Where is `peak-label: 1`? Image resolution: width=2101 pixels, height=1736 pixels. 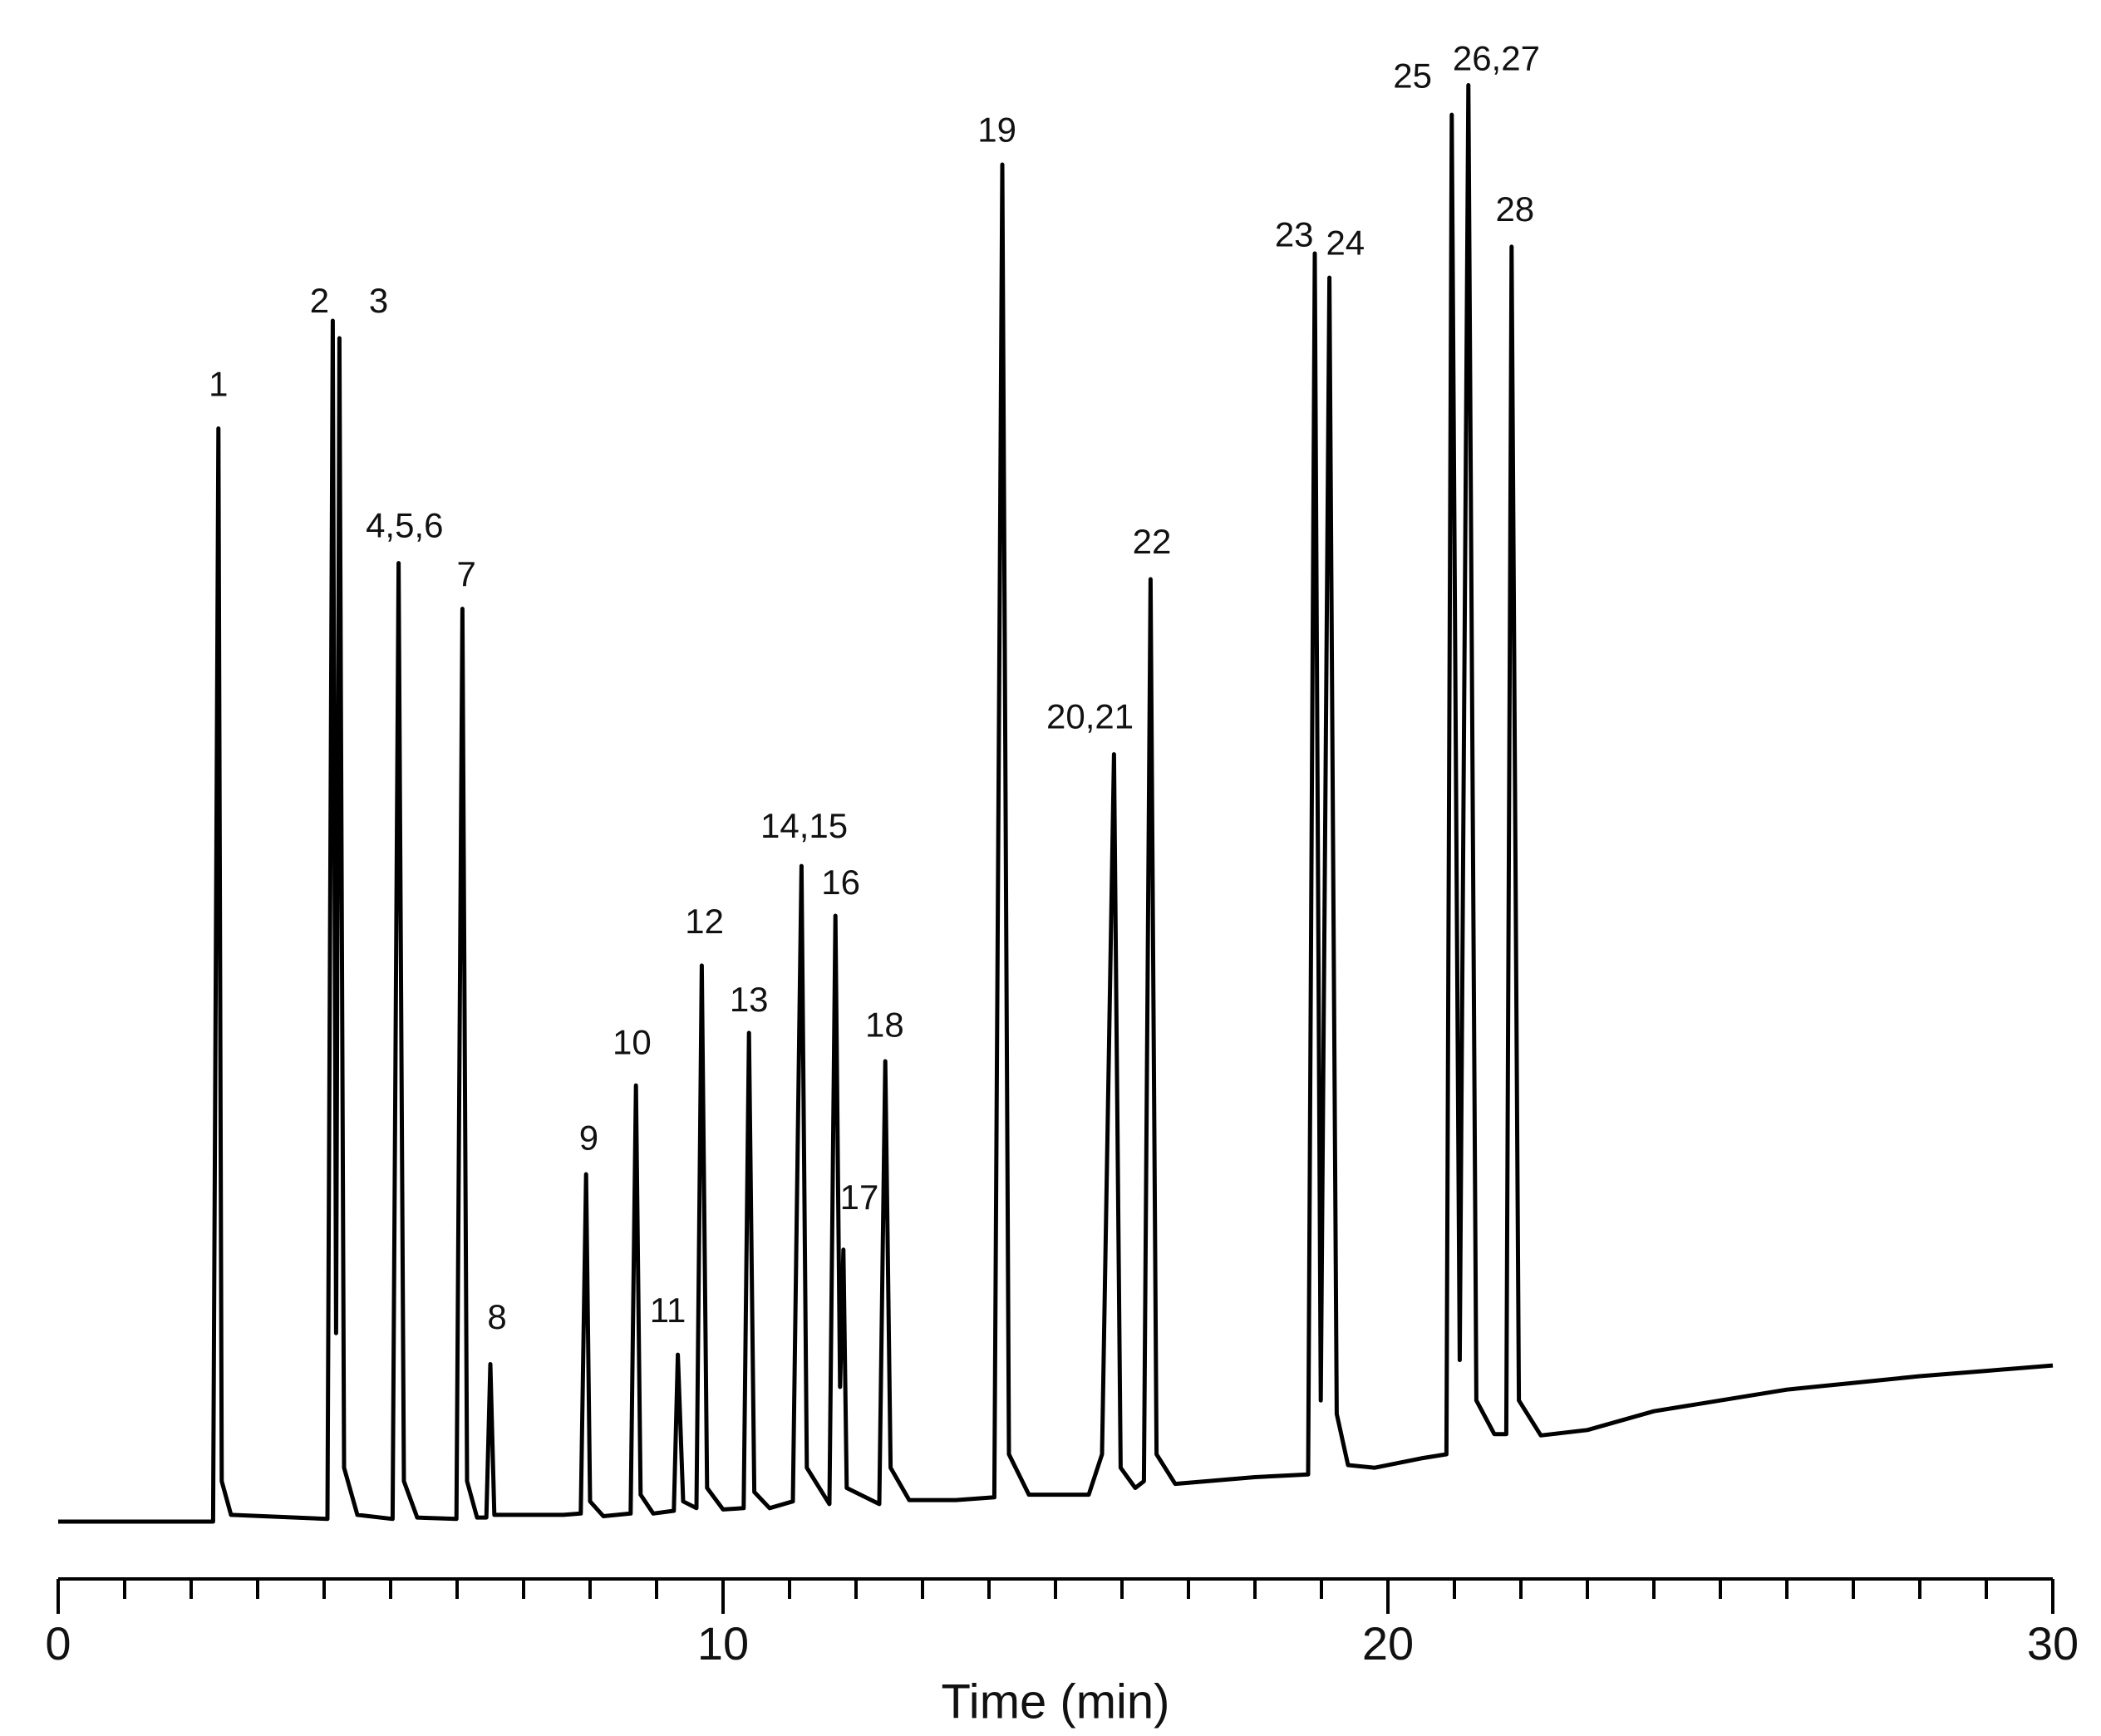
peak-label: 1 is located at coordinates (218, 383).